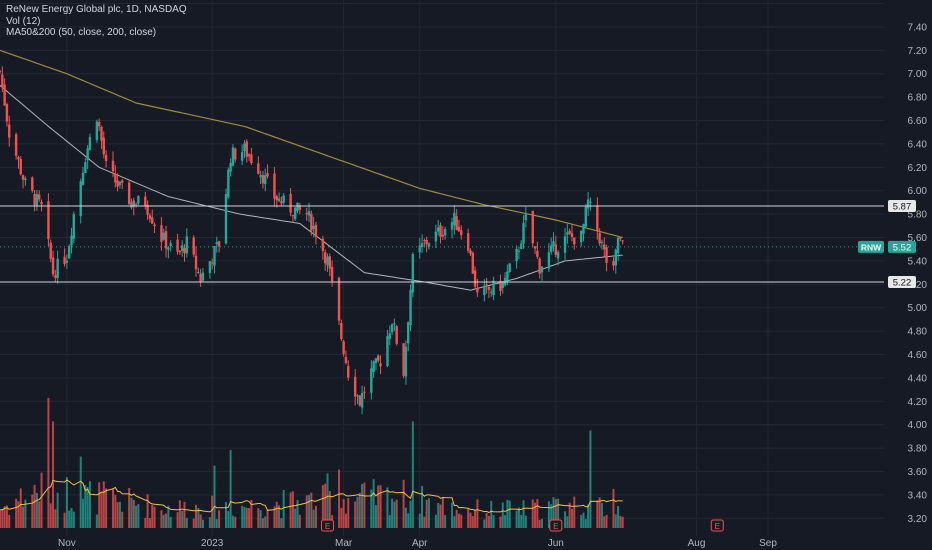 The width and height of the screenshot is (932, 550). What do you see at coordinates (918, 472) in the screenshot?
I see `price-tick-label: 3.60` at bounding box center [918, 472].